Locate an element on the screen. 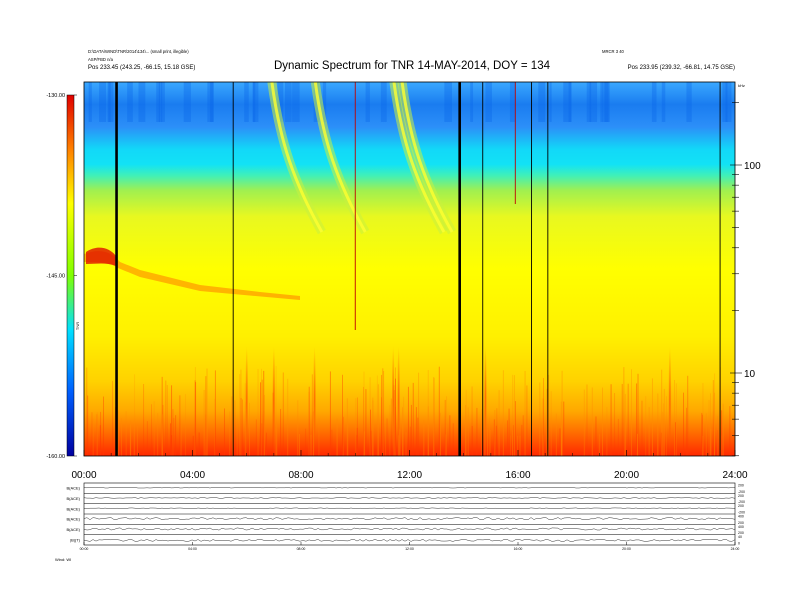 This screenshot has width=792, height=612. early-intense-patch is located at coordinates (101, 256).